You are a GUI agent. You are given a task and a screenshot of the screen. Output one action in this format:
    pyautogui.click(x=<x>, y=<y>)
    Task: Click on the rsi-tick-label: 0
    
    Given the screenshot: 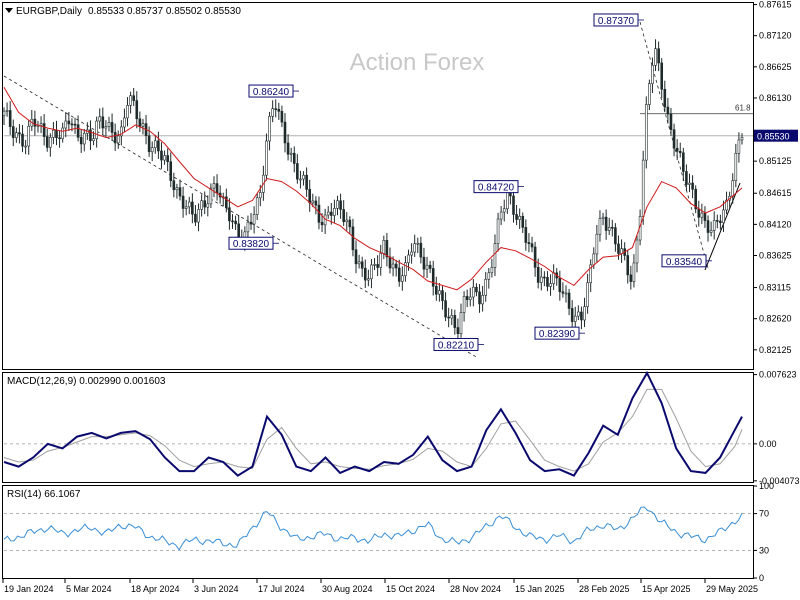 What is the action you would take?
    pyautogui.click(x=761, y=578)
    